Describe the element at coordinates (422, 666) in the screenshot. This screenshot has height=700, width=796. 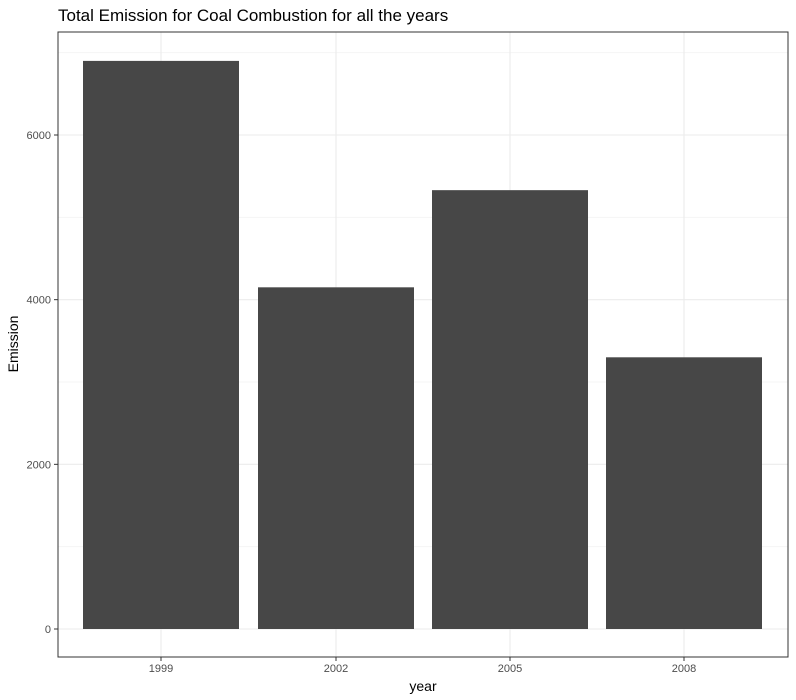
I see `x-axis: 1999 2002 2005 2008` at that location.